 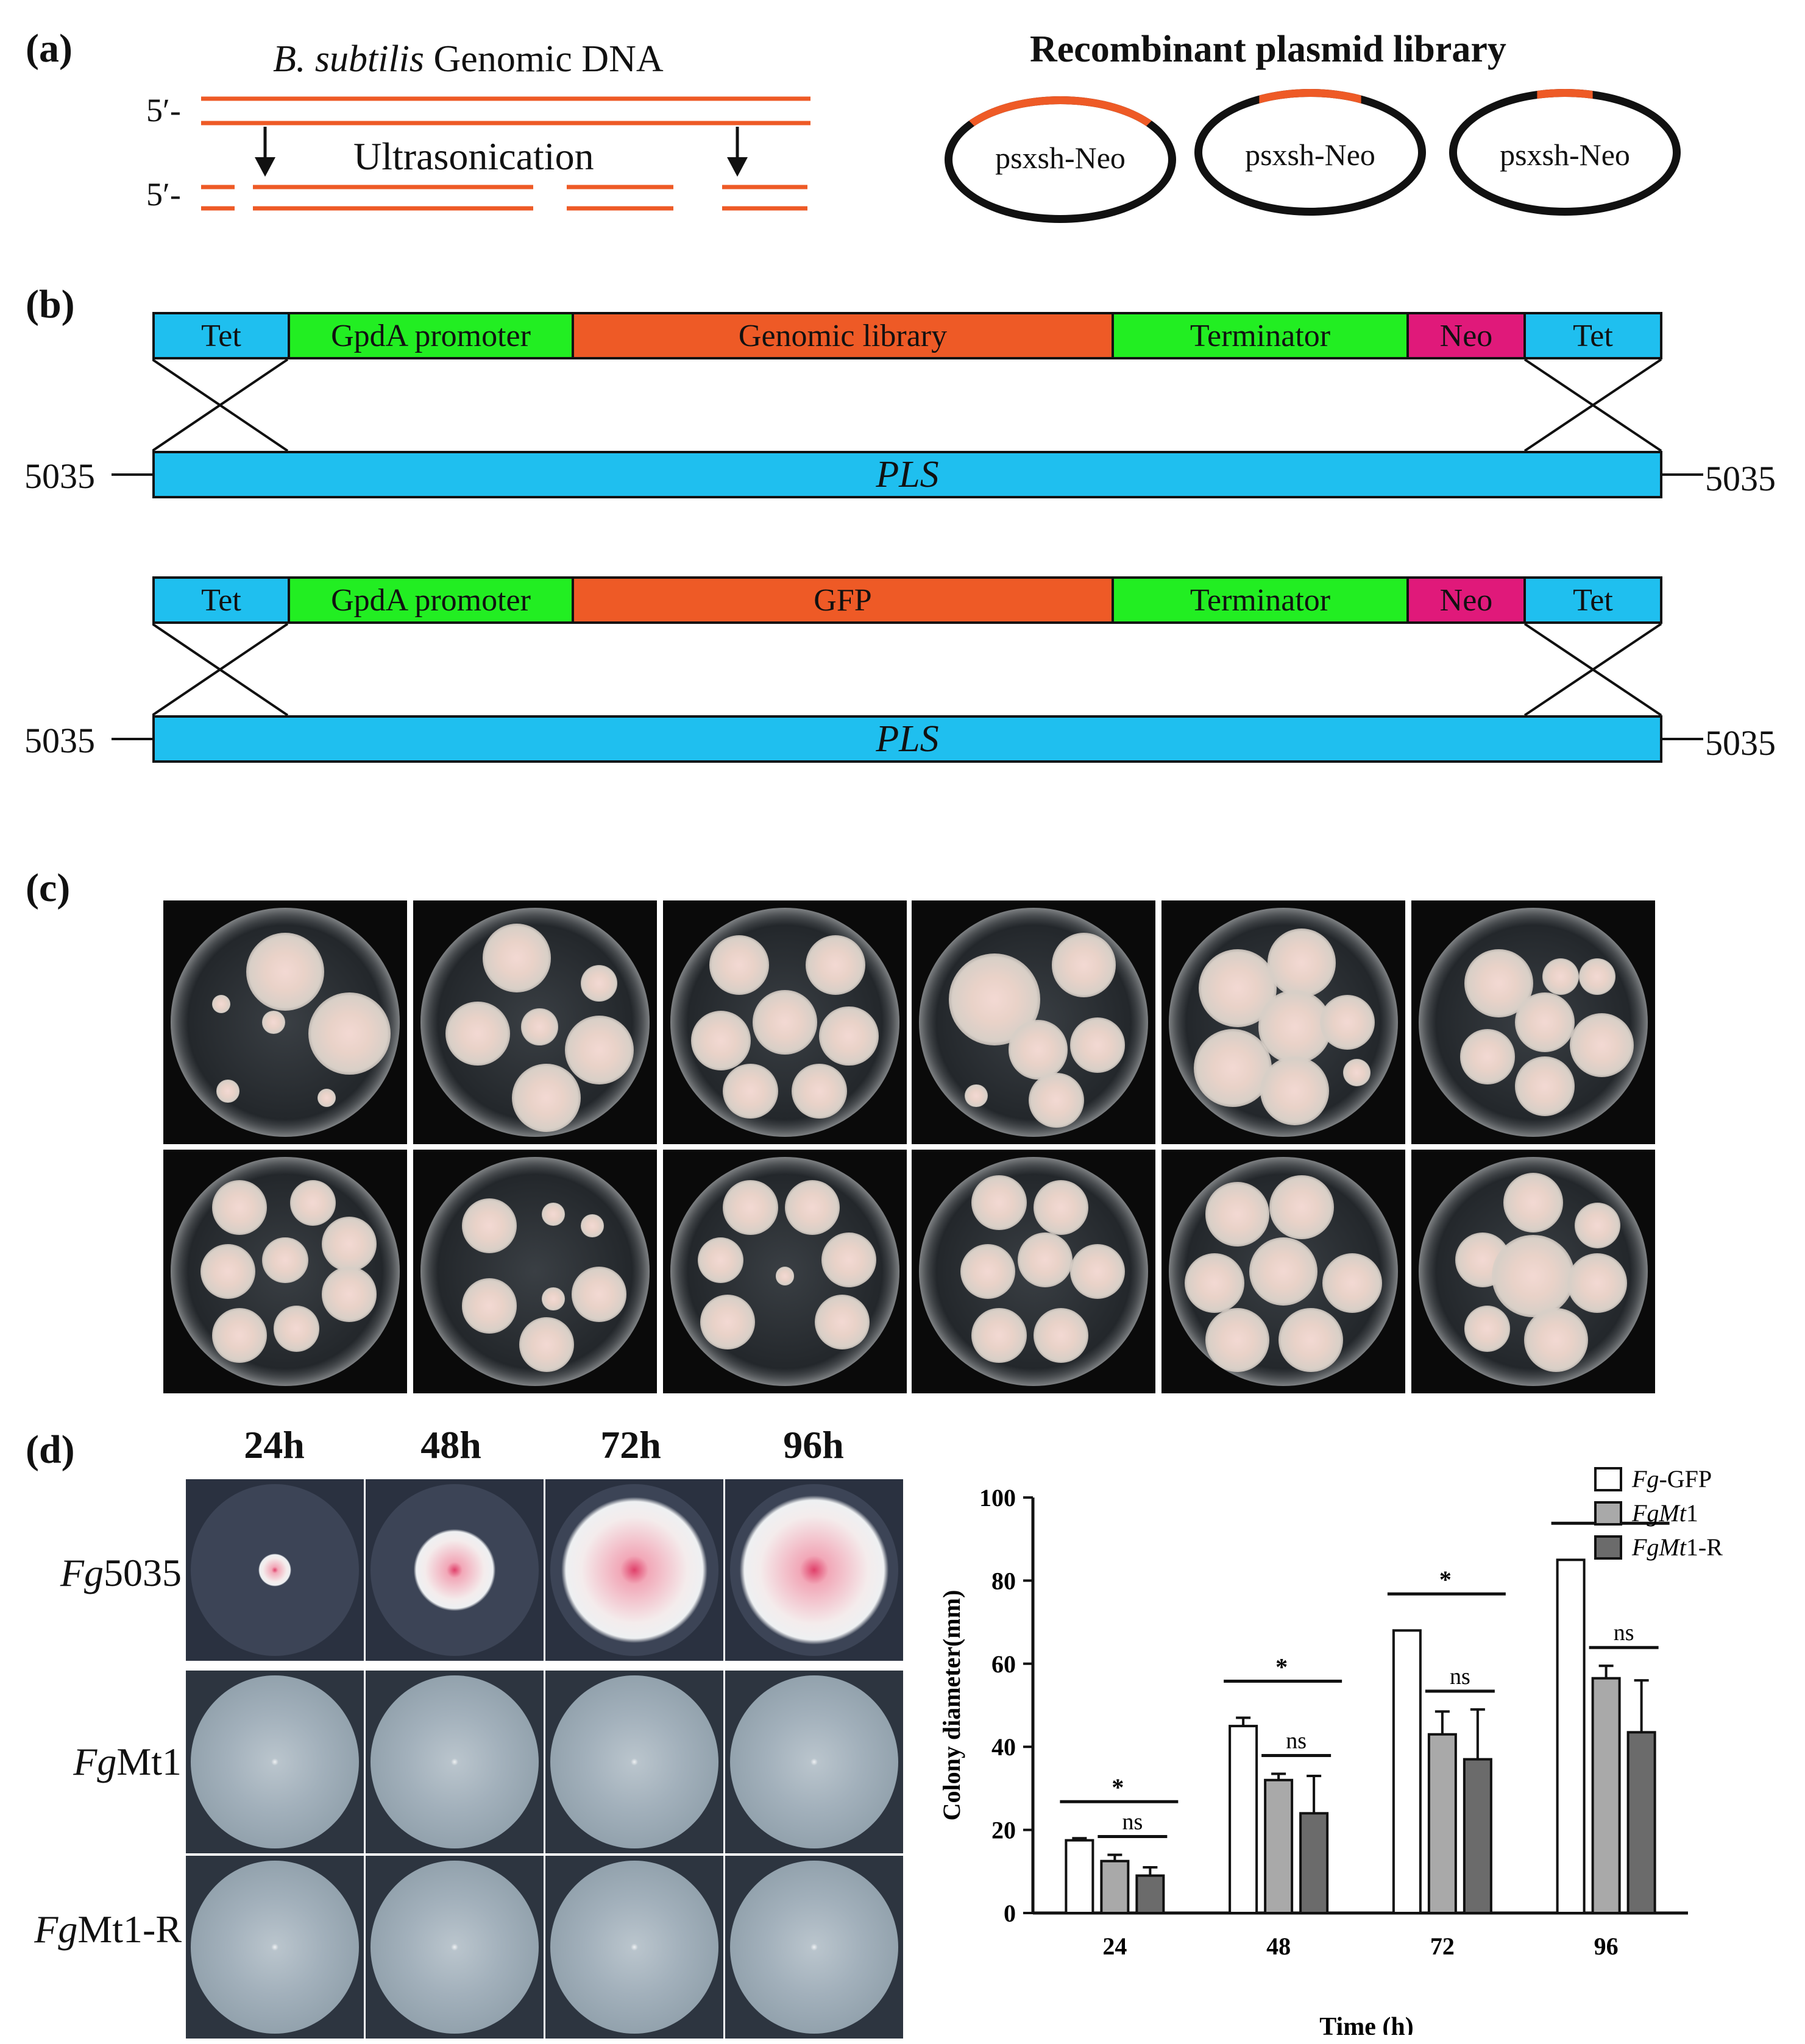 What do you see at coordinates (431, 600) in the screenshot?
I see `segment-gpda-promoter: GpdA promoter` at bounding box center [431, 600].